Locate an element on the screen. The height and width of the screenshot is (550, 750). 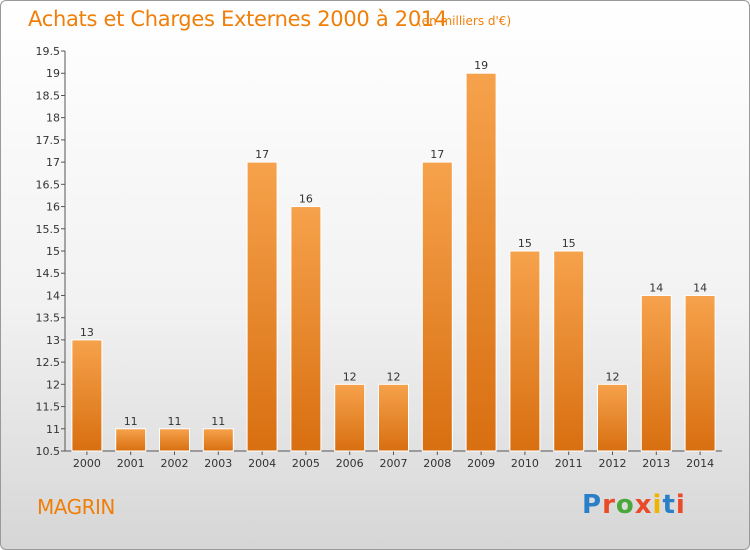
x-tick-label-2008: 2008 is located at coordinates (437, 463).